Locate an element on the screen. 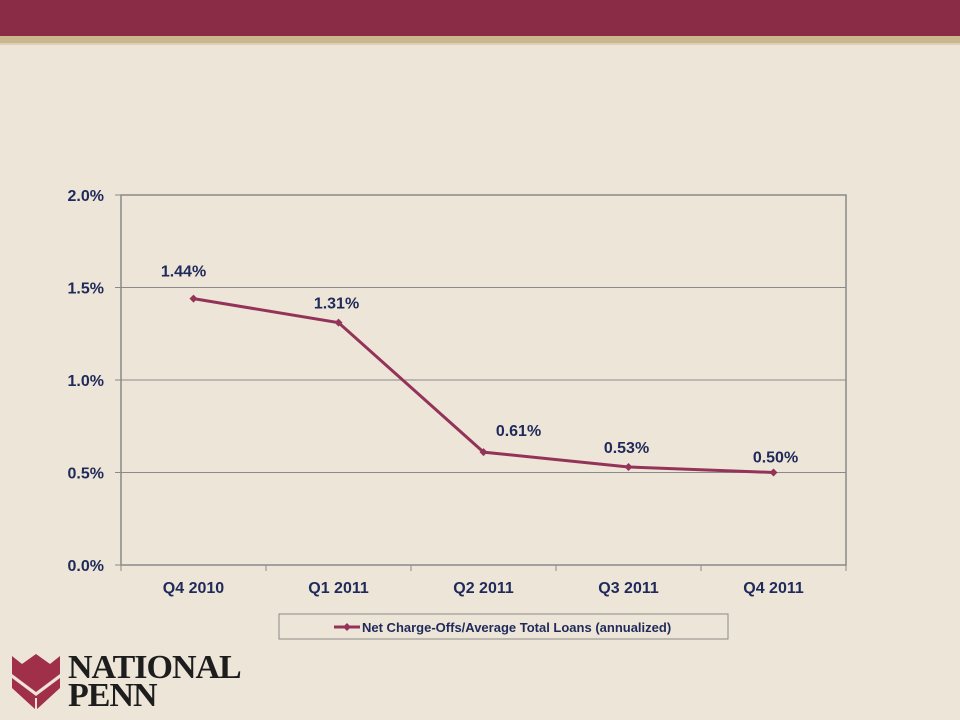  x-tick-label: Q4 2011 is located at coordinates (773, 588).